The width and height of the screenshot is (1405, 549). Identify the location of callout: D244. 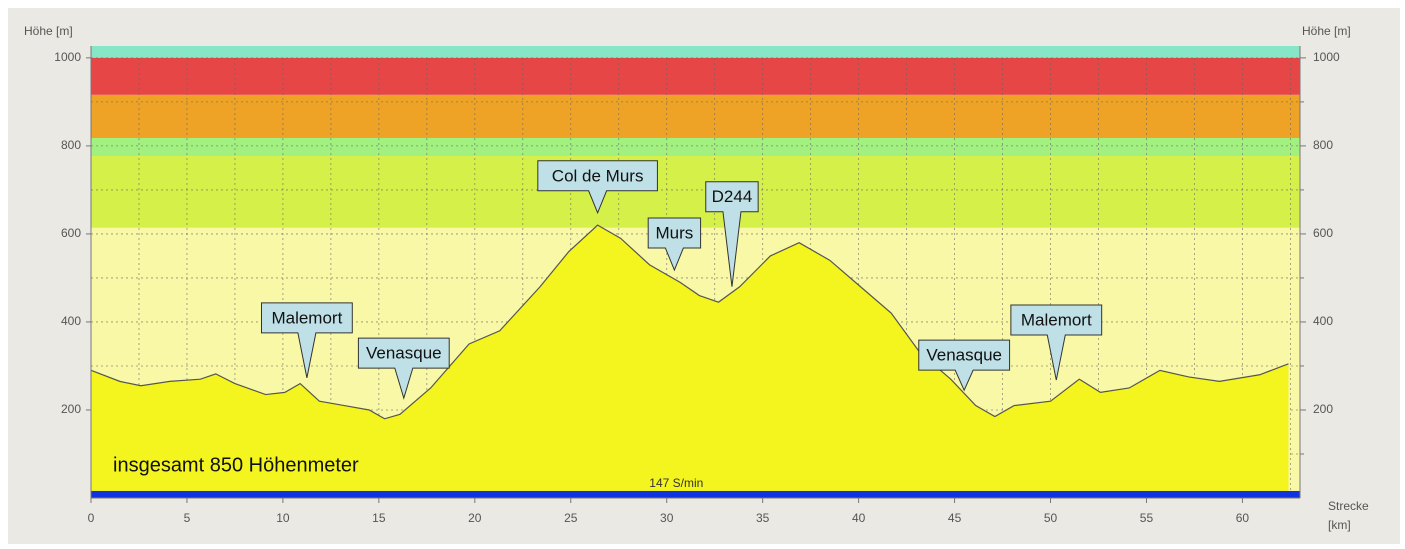
(732, 234).